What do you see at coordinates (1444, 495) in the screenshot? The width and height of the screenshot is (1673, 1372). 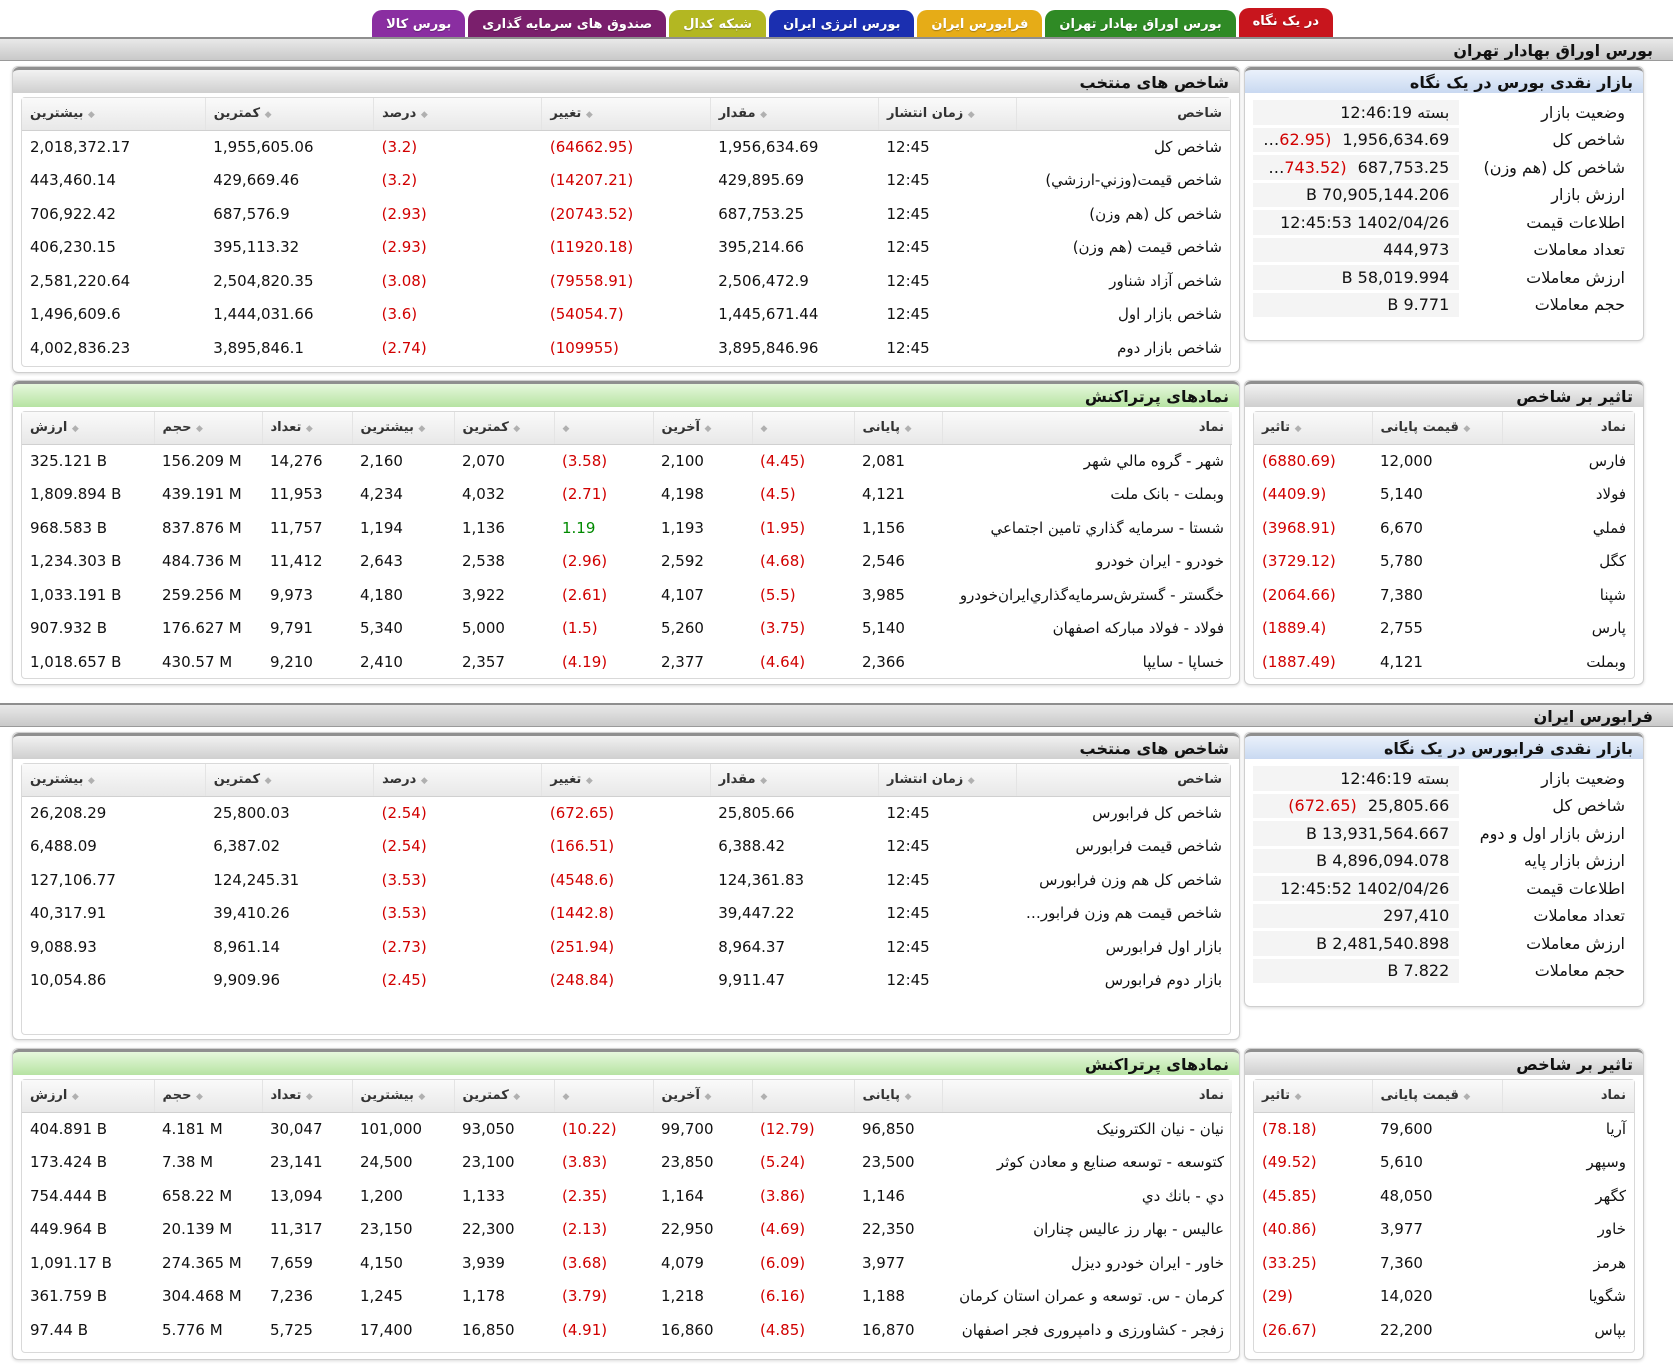 I see `table-row: فولاد 5,140 (4409.9)` at bounding box center [1444, 495].